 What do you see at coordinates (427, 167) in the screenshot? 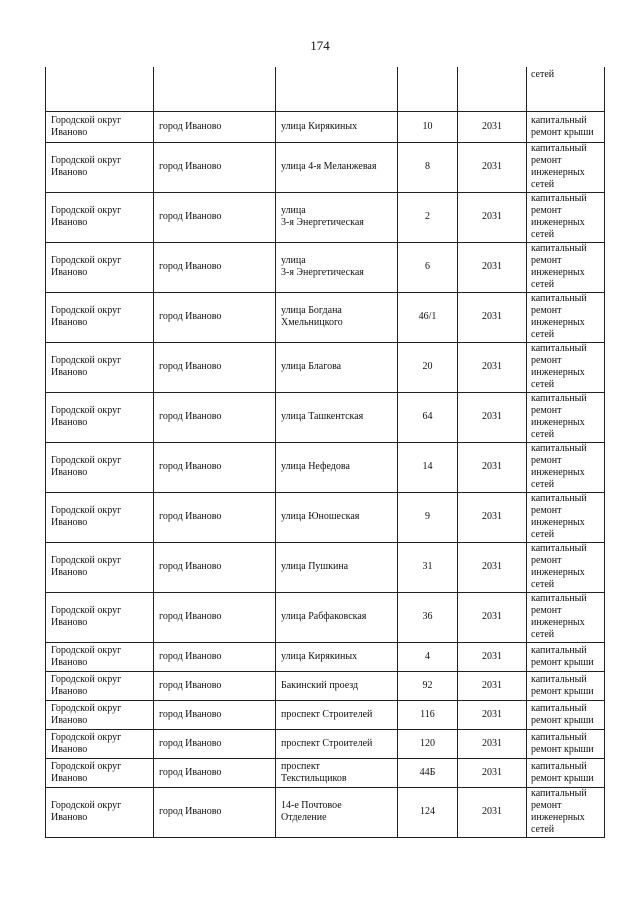
I see `house-cell: 8` at bounding box center [427, 167].